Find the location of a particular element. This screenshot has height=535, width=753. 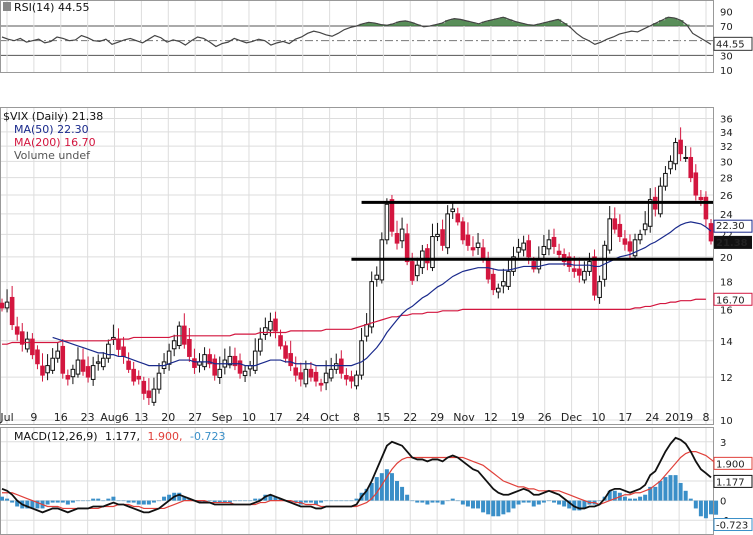

x-tick-label: 19 is located at coordinates (518, 417).